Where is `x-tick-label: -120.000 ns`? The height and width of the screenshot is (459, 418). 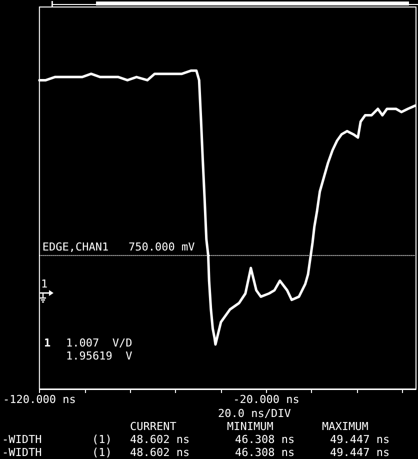
x-tick-label: -120.000 ns is located at coordinates (39, 399).